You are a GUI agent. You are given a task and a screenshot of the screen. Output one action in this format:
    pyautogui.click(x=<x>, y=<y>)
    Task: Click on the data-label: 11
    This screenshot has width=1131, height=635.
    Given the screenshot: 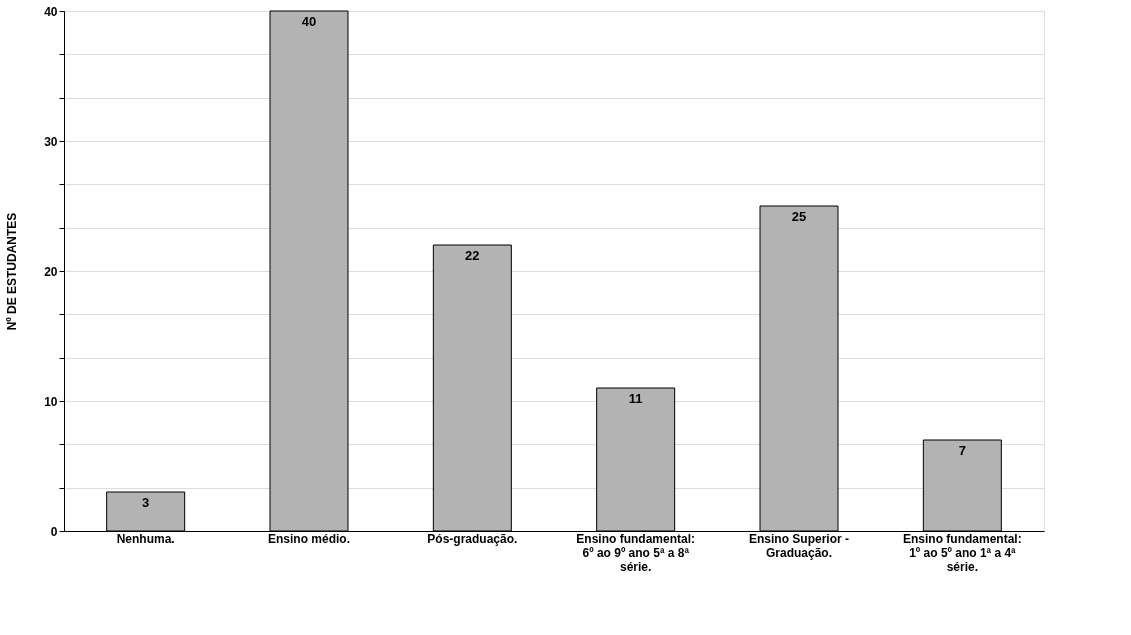 What is the action you would take?
    pyautogui.click(x=635, y=398)
    